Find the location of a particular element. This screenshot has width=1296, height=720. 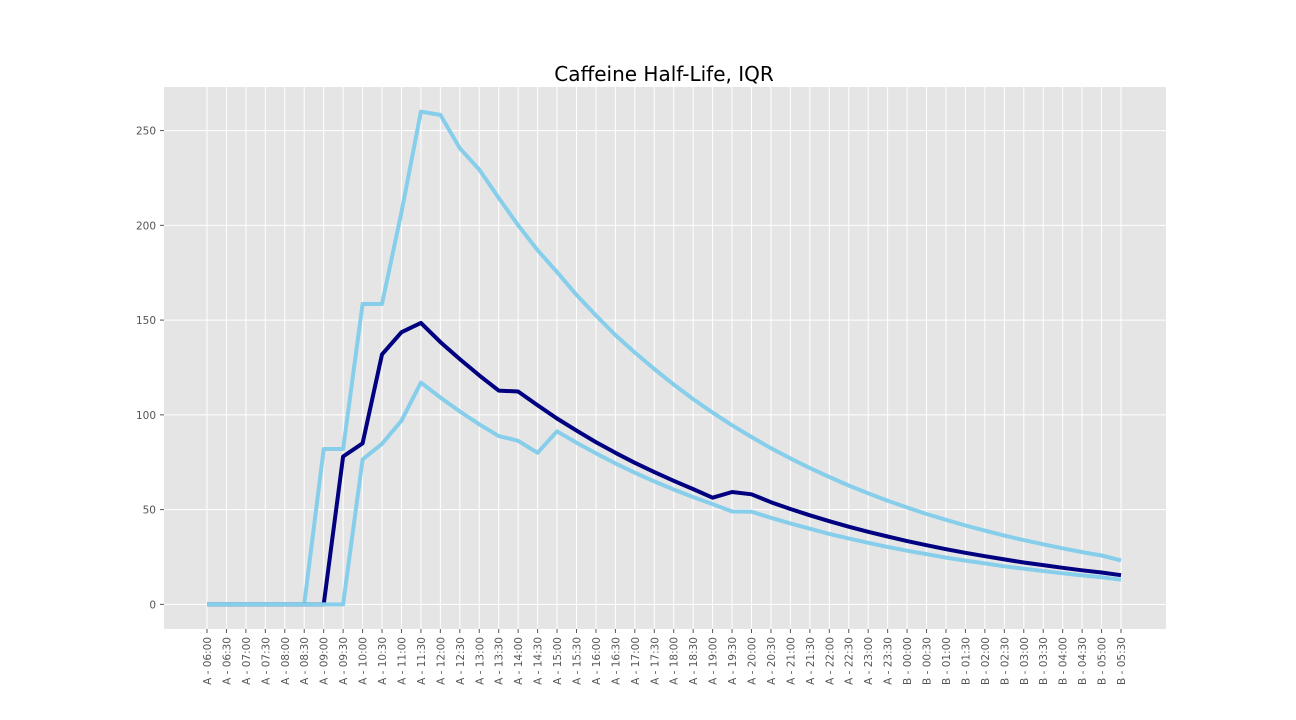

x-tick-label: B - 01:30 is located at coordinates (966, 661).